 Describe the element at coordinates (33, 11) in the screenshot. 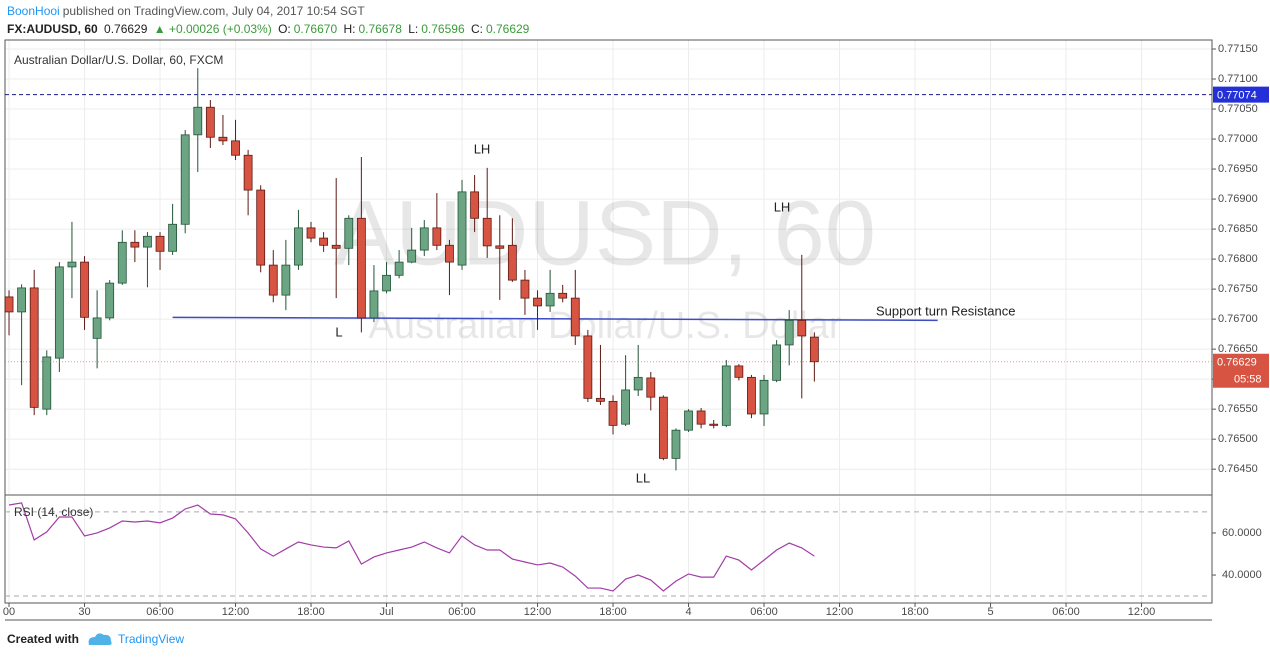

I see `author: BoonHooi` at that location.